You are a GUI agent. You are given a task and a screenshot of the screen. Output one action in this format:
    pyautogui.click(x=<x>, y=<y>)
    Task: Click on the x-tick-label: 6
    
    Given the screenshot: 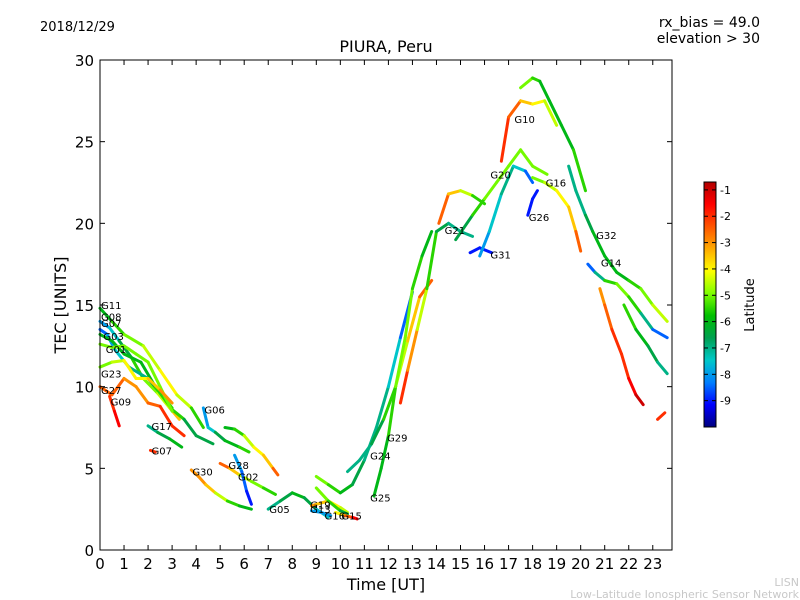 What is the action you would take?
    pyautogui.click(x=244, y=564)
    